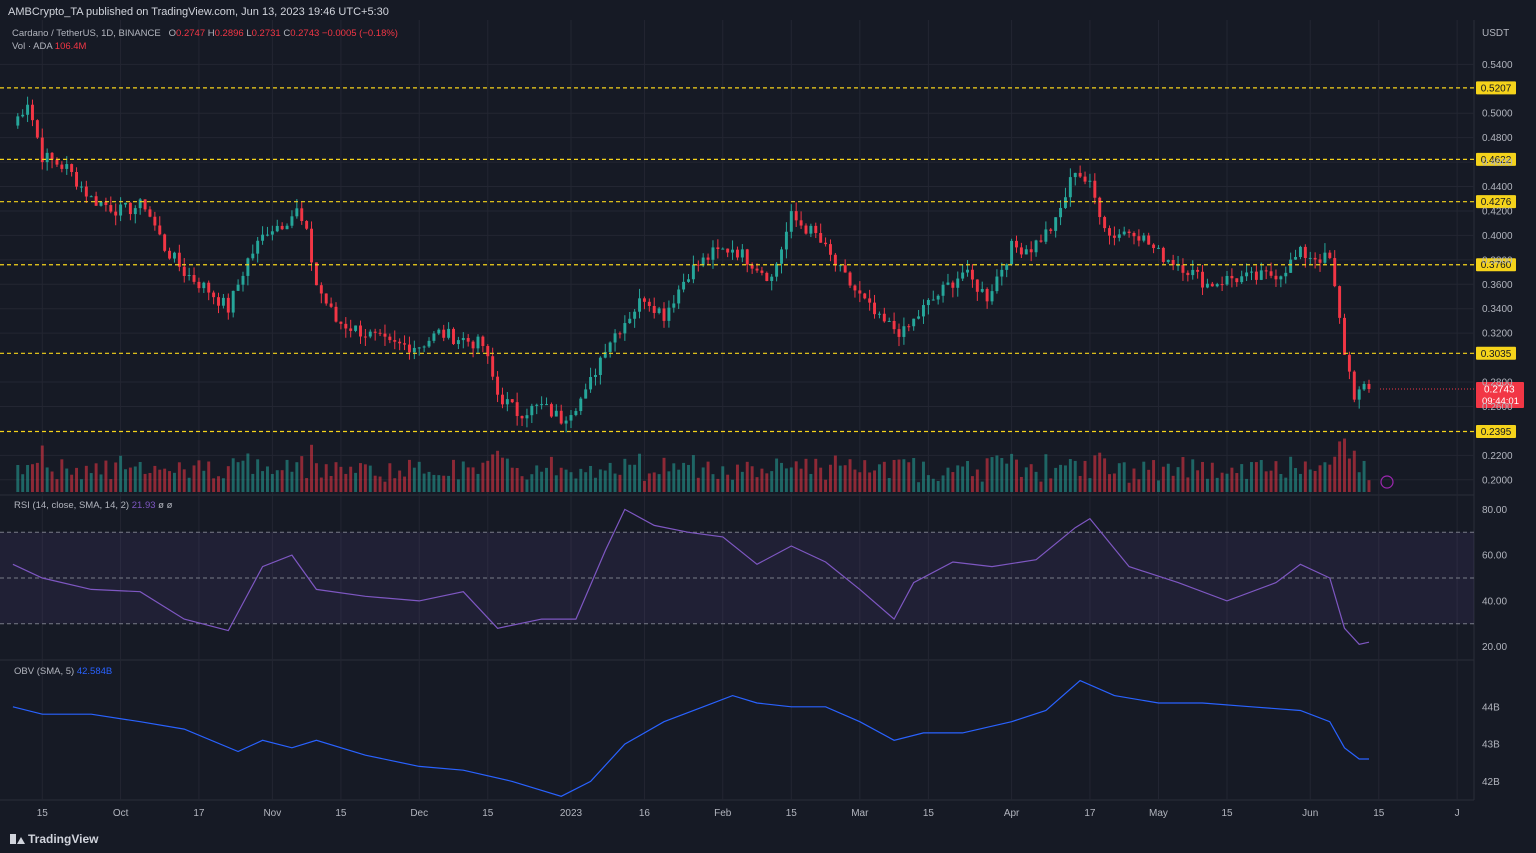 This screenshot has width=1536, height=853. I want to click on tradingview-logo: TradingView, so click(54, 839).